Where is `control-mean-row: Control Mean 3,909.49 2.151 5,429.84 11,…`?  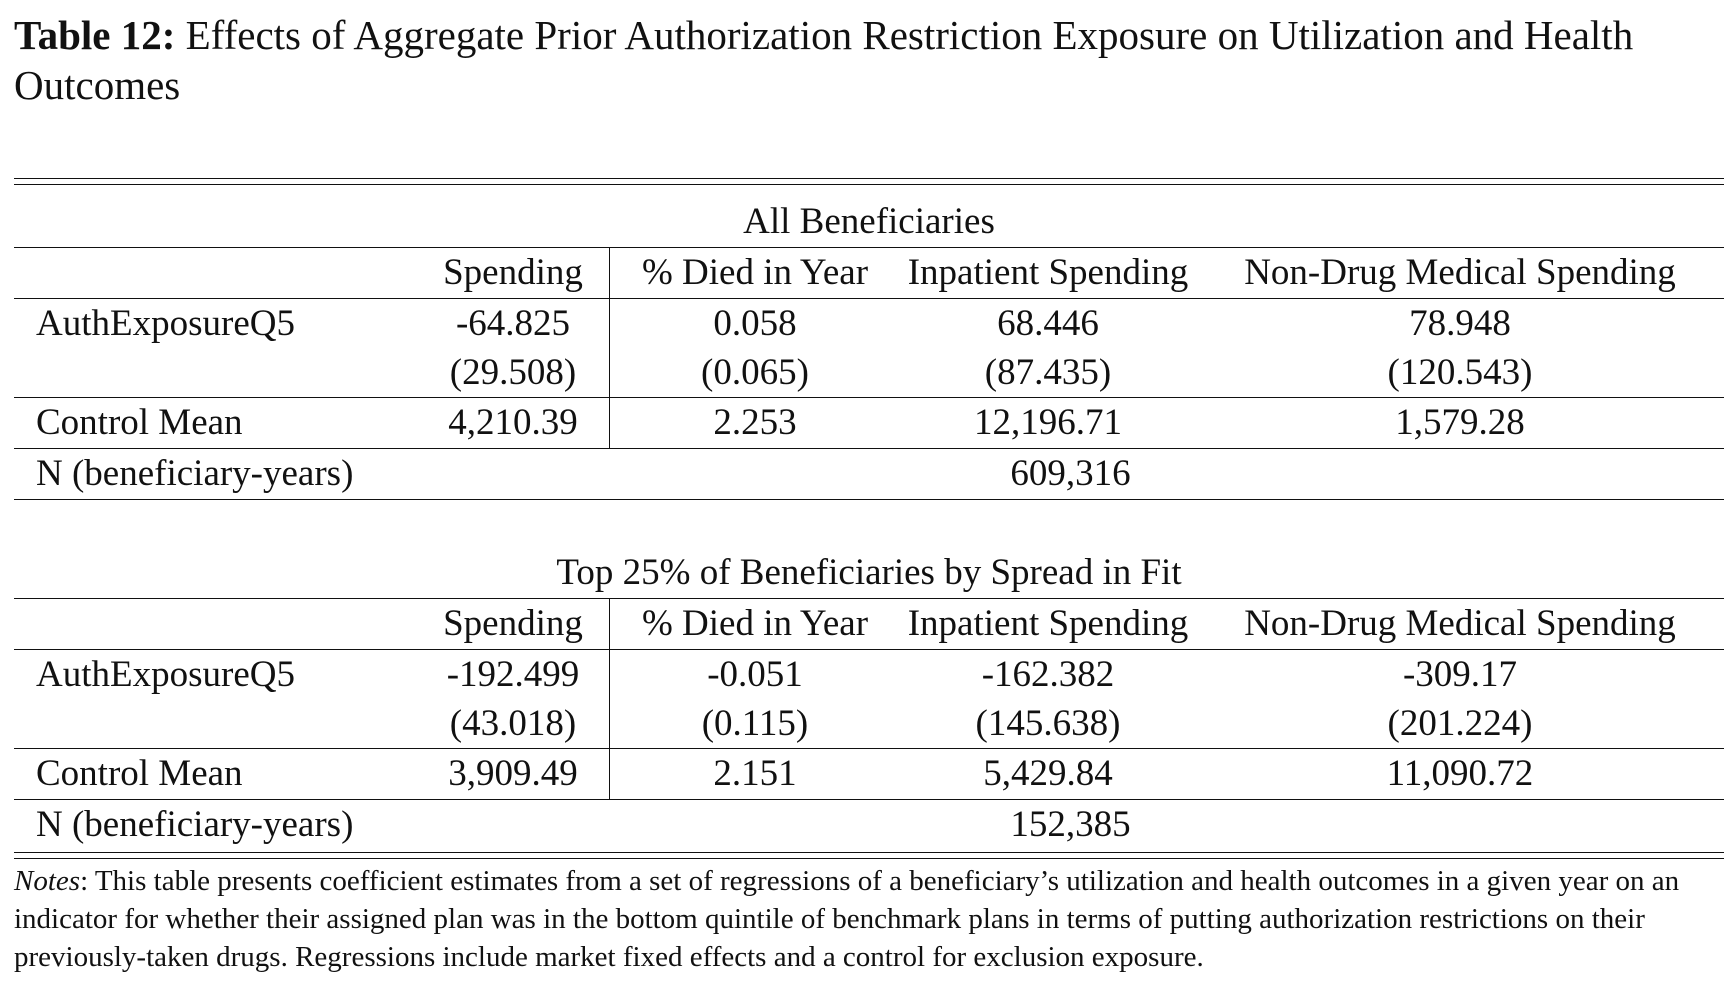
control-mean-row: Control Mean 3,909.49 2.151 5,429.84 11,… is located at coordinates (869, 774).